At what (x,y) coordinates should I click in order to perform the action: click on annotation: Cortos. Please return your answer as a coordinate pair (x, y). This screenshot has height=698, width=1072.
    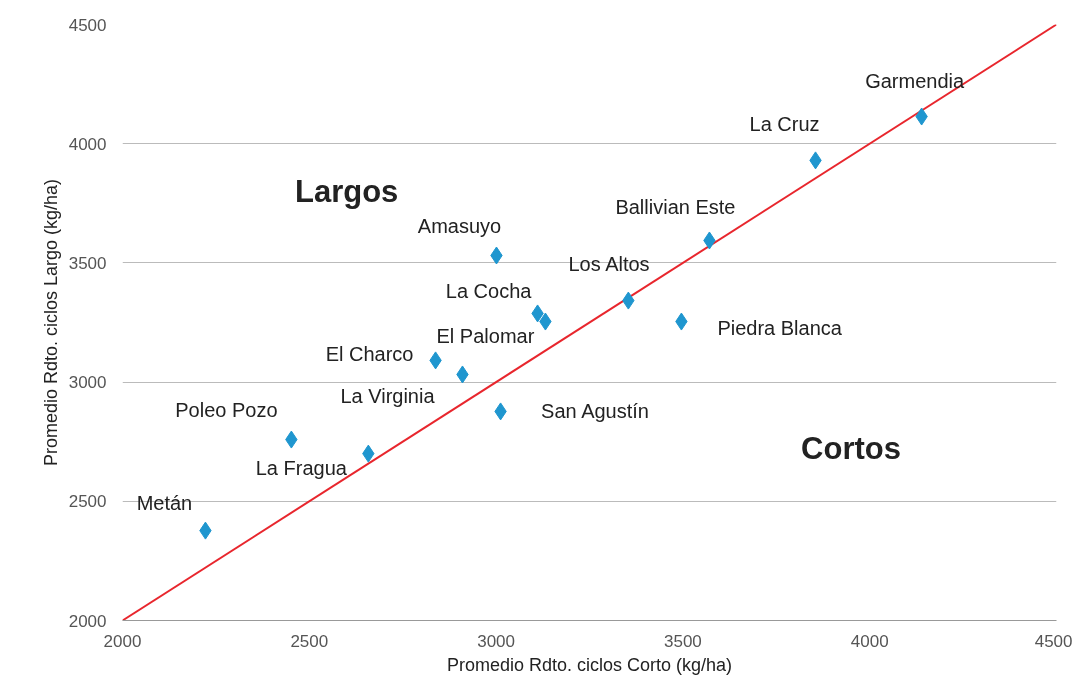
    Looking at the image, I should click on (851, 449).